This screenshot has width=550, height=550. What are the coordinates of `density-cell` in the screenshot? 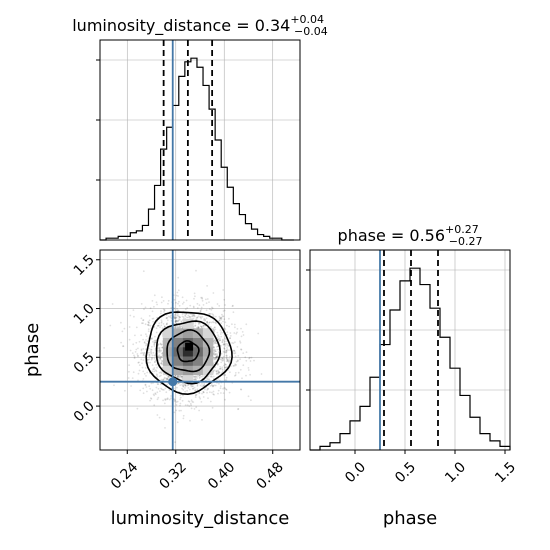 It's located at (208, 333).